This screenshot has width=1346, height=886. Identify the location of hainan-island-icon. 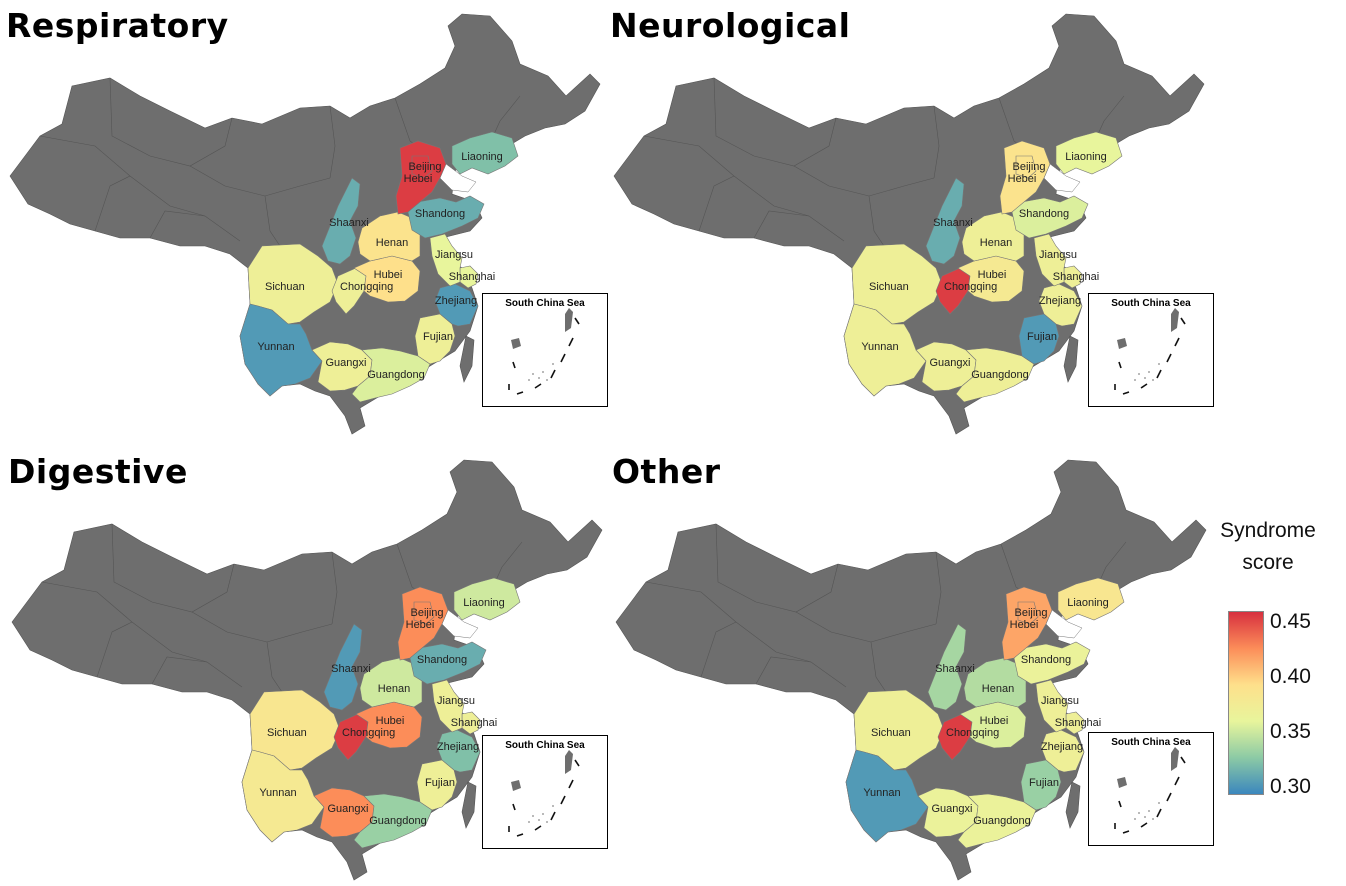
(1122, 782).